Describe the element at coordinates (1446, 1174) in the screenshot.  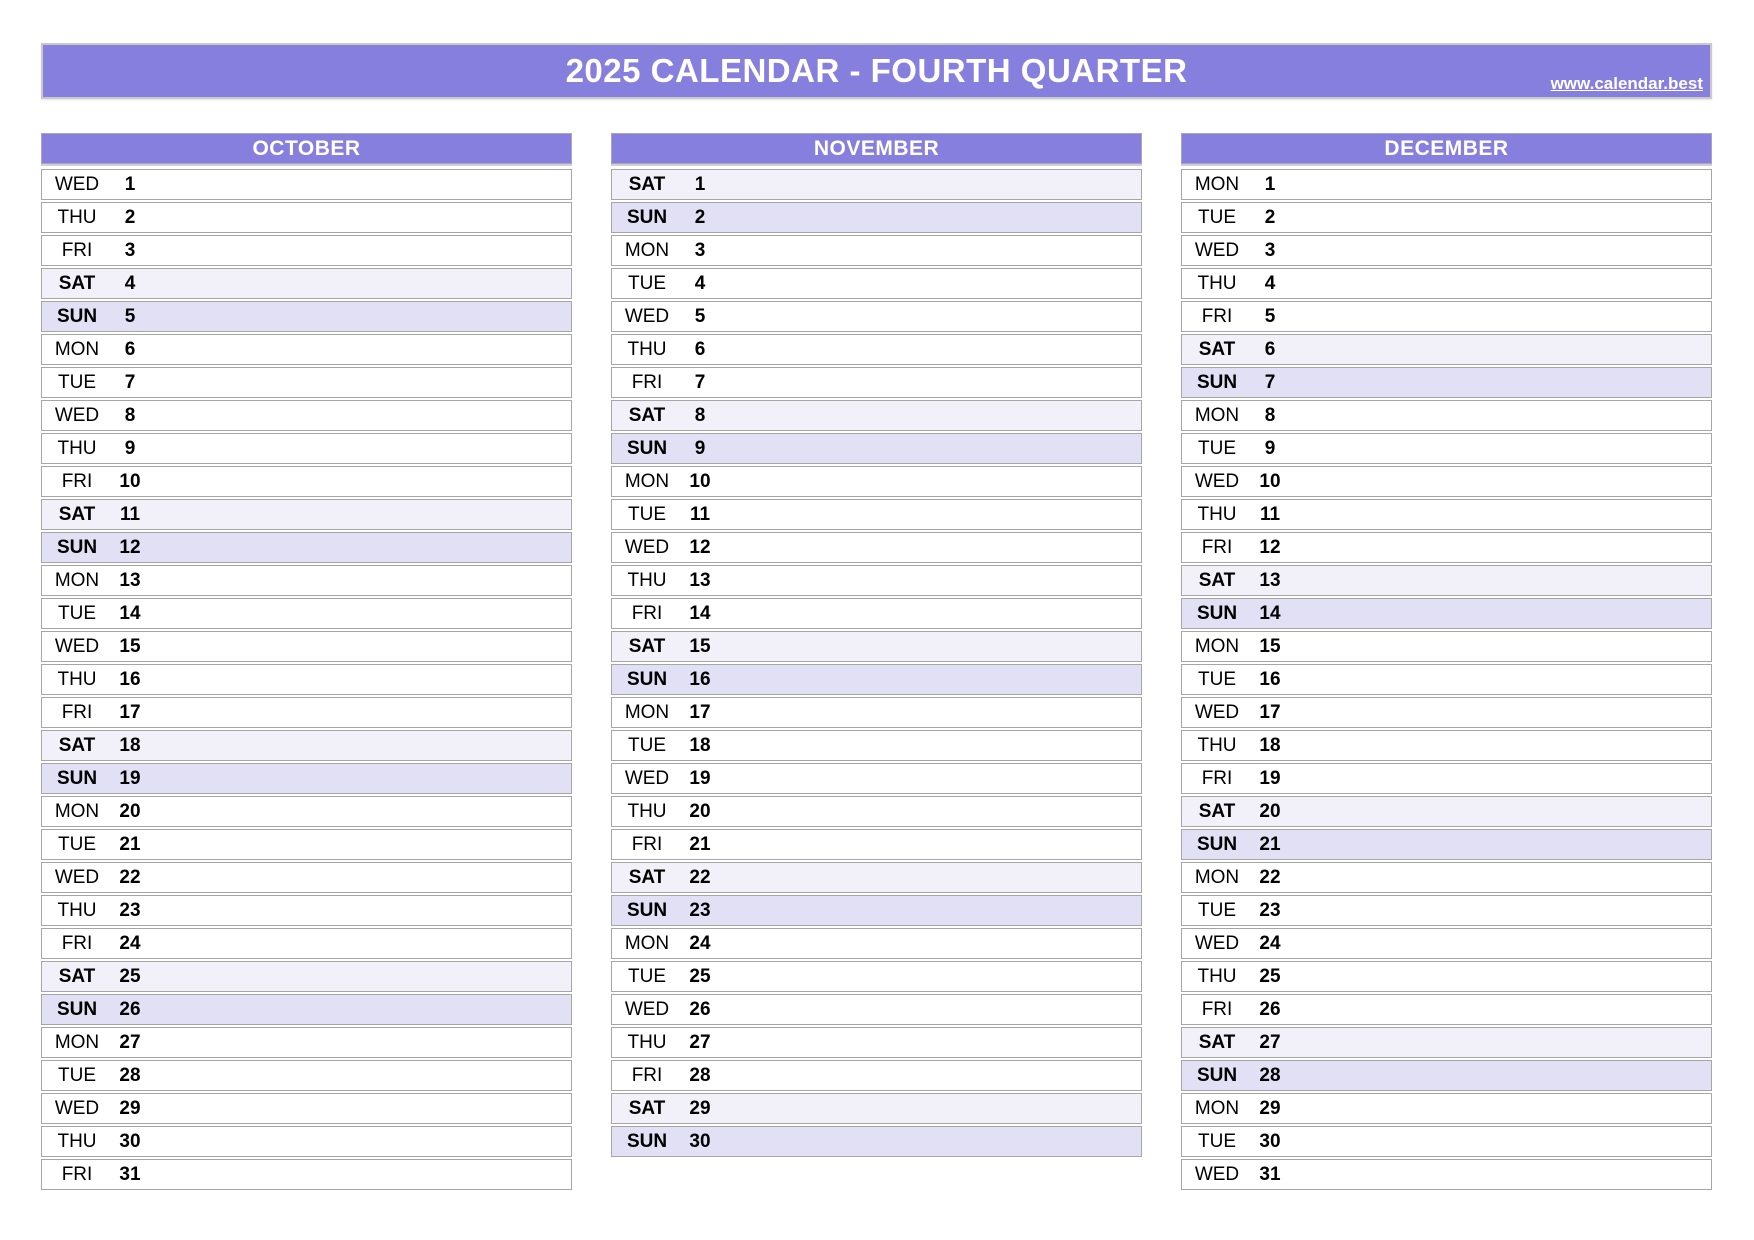
I see `day-row: WED 31` at that location.